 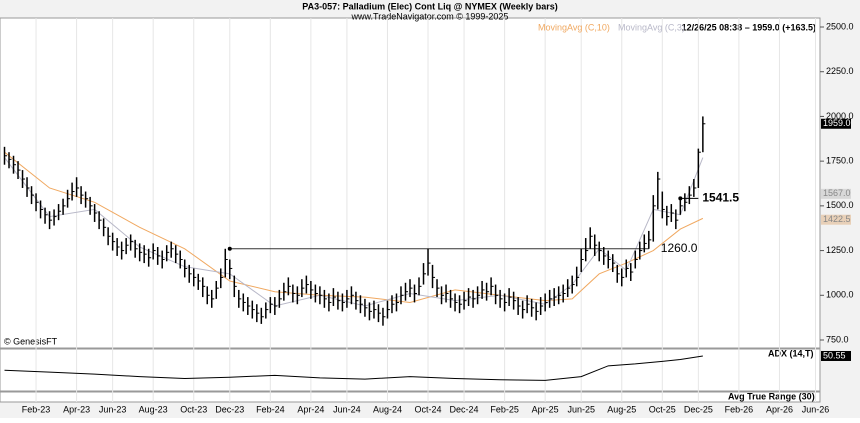 I want to click on line-anchor, so click(x=229, y=248).